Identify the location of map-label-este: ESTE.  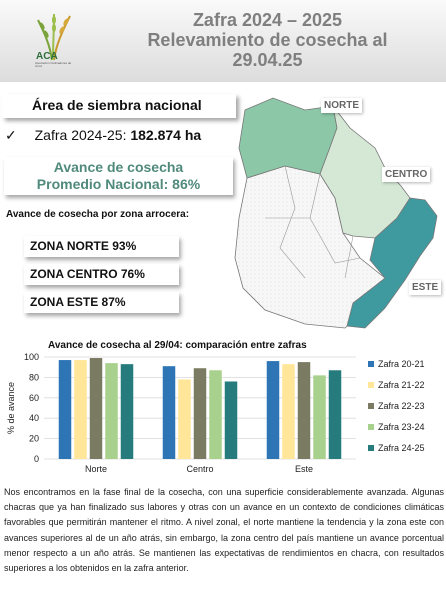
(425, 287).